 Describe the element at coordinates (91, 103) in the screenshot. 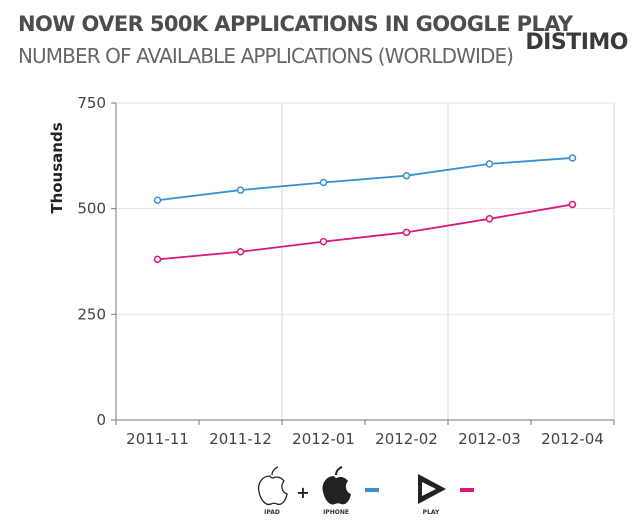

I see `y-tick-label: 750` at that location.